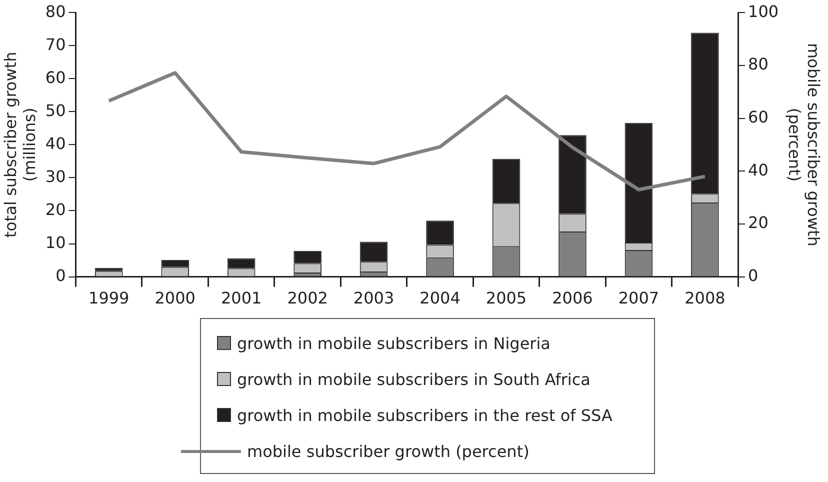  I want to click on y2-tick-label: 100, so click(763, 11).